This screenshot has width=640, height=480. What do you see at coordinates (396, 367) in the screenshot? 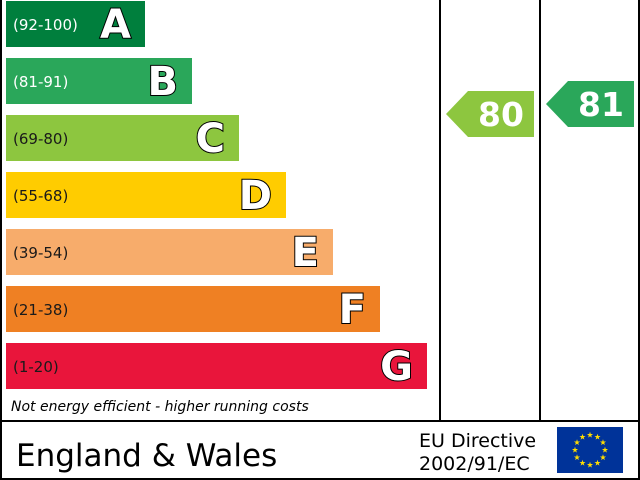
I see `band-letter: G` at bounding box center [396, 367].